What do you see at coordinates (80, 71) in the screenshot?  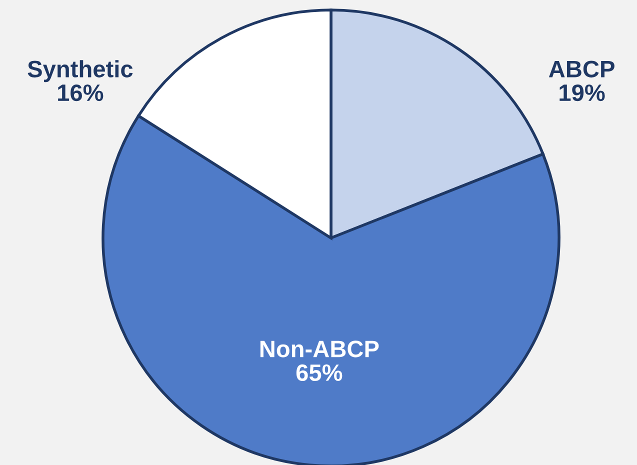 I see `slice-label: Synthetic` at bounding box center [80, 71].